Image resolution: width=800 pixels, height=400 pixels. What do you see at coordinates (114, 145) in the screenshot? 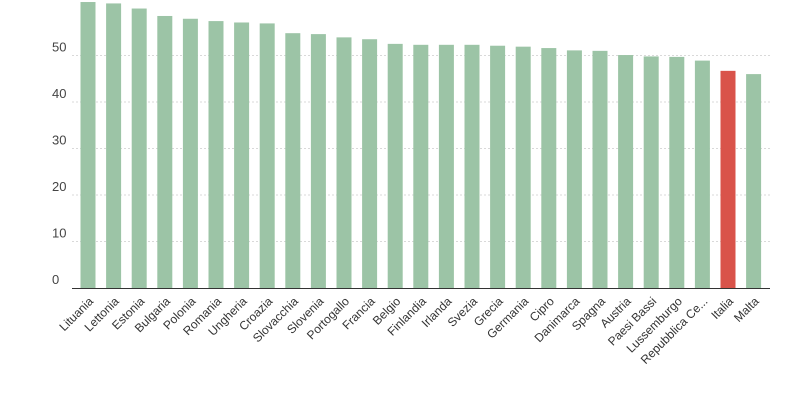
I see `bar-lettonia` at bounding box center [114, 145].